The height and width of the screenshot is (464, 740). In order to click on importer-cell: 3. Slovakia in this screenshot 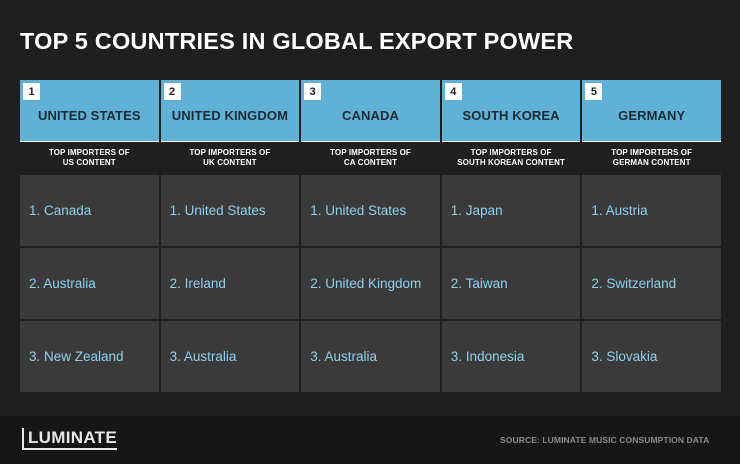, I will do `click(651, 356)`.